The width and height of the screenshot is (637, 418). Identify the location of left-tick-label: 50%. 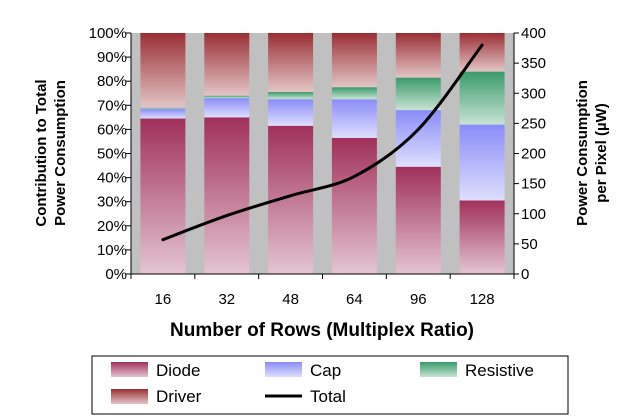
(112, 154).